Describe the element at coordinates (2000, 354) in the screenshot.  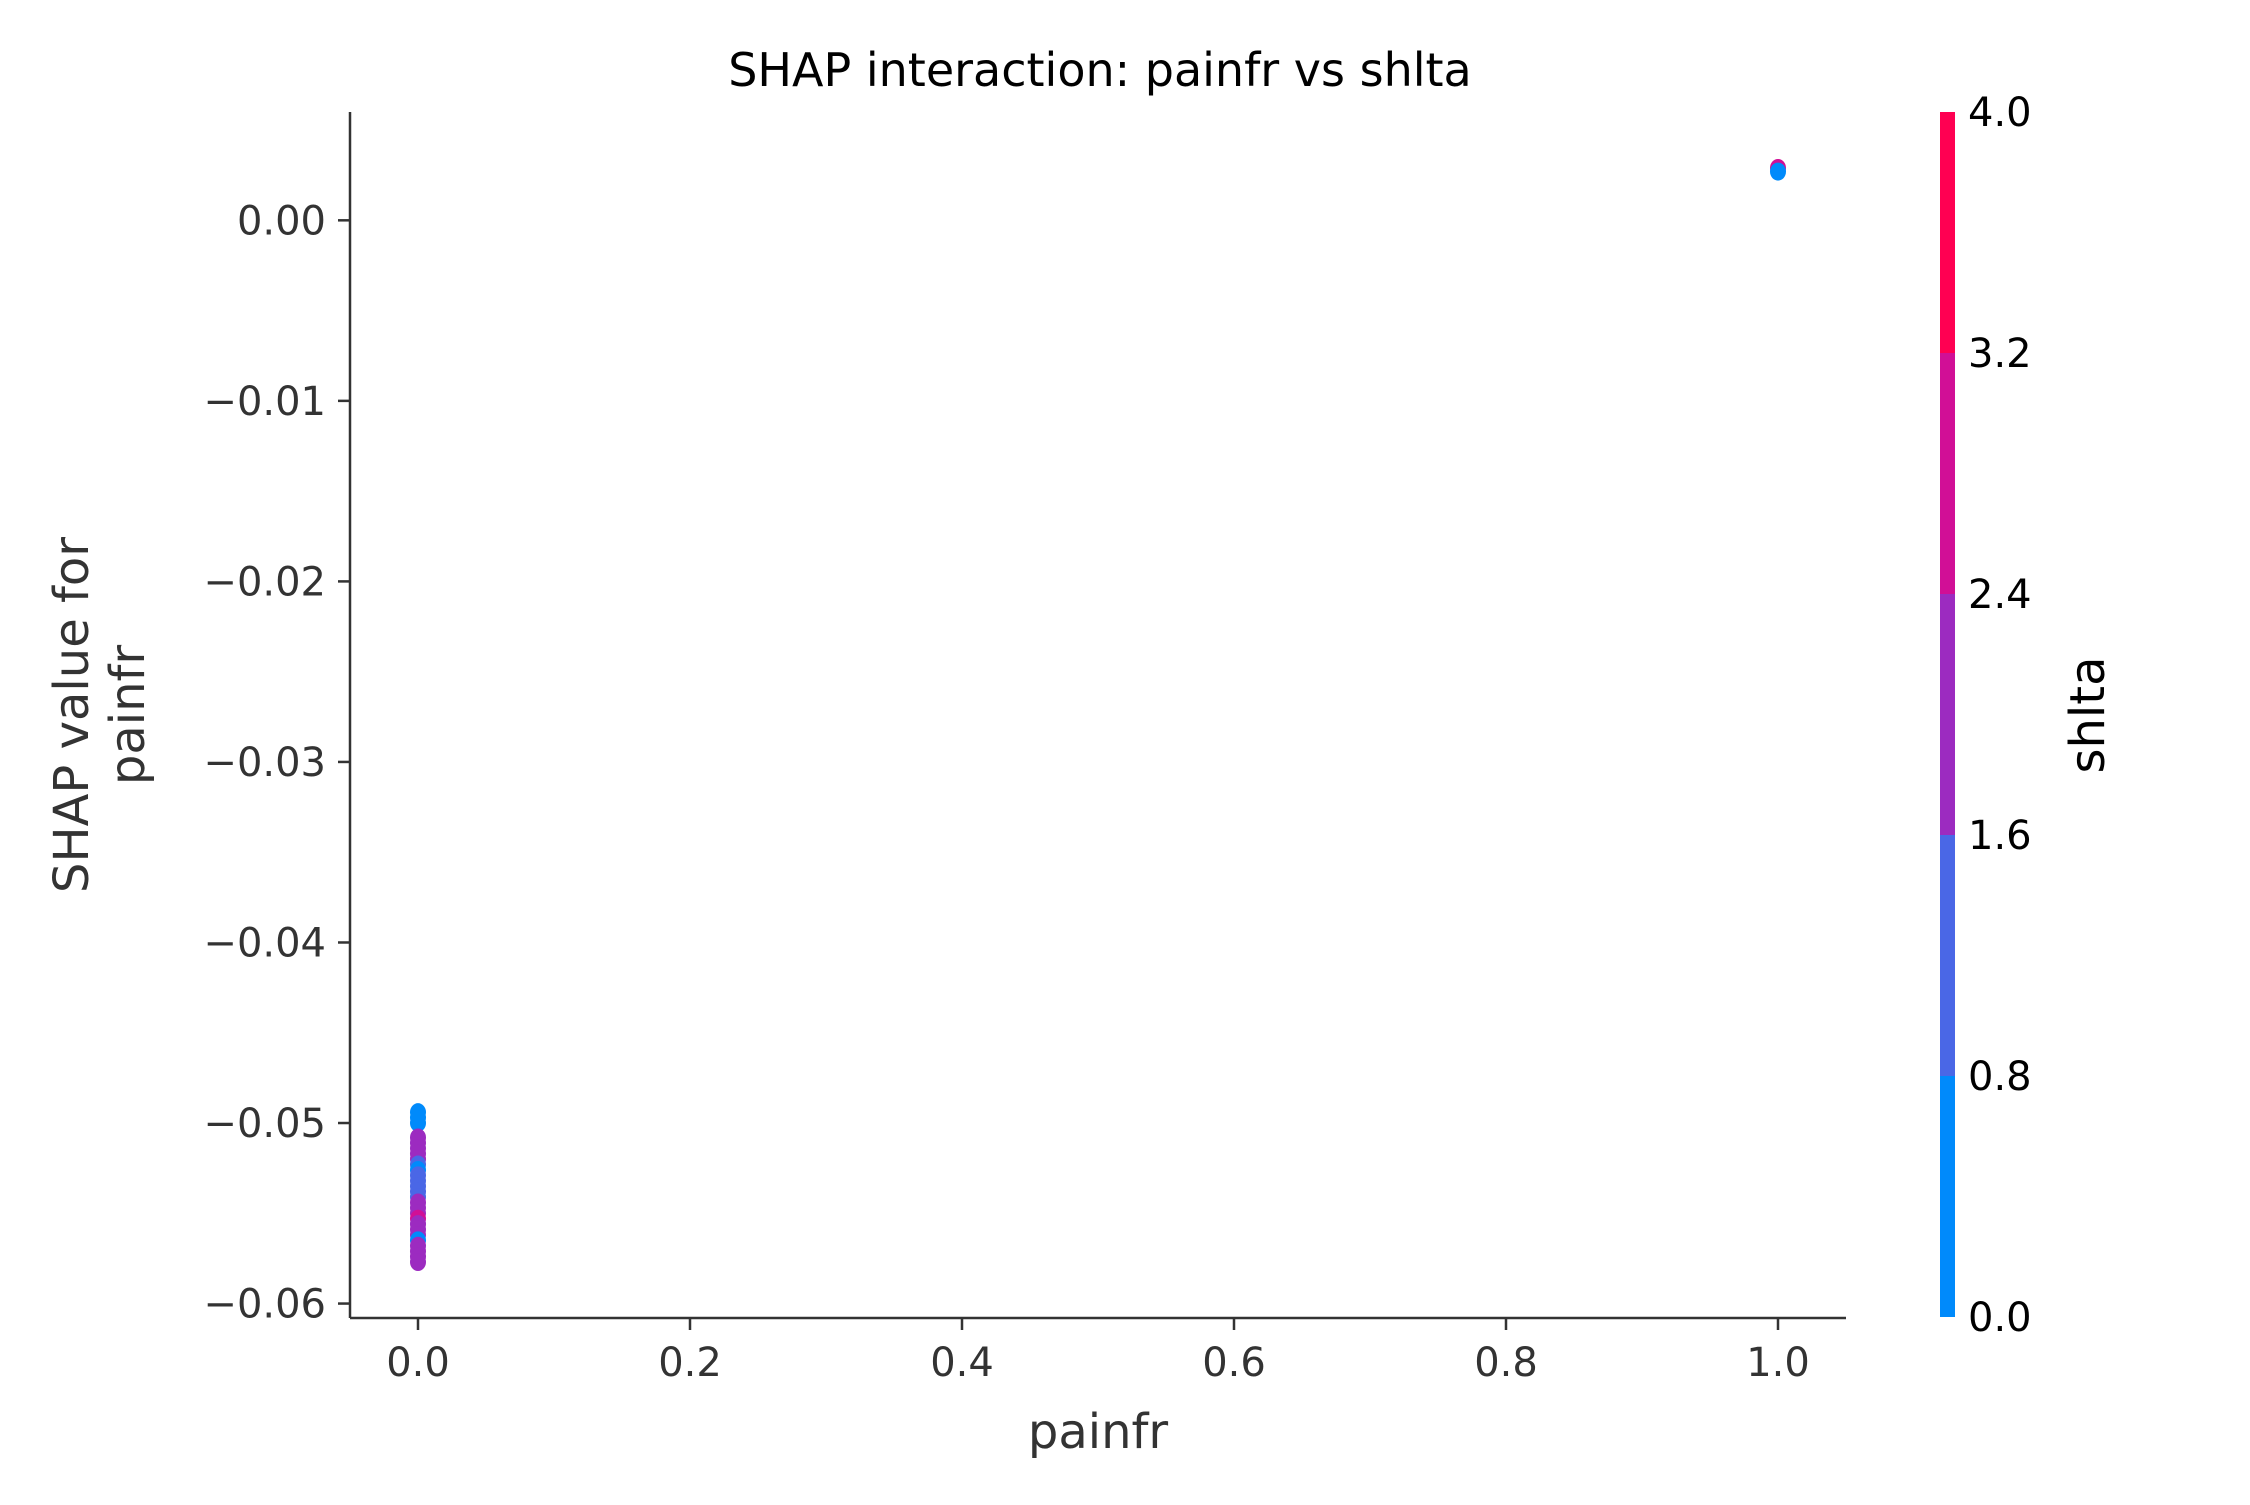
I see `colorbar-tick-label: 3.2` at that location.